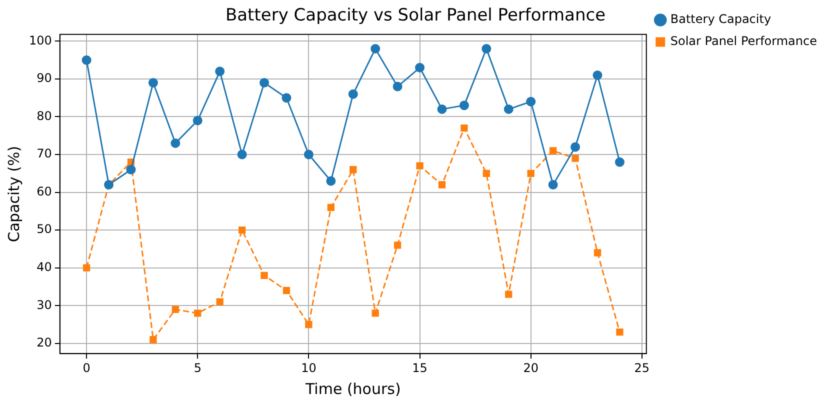  Describe the element at coordinates (86, 367) in the screenshot. I see `x-tick-label: 0` at that location.